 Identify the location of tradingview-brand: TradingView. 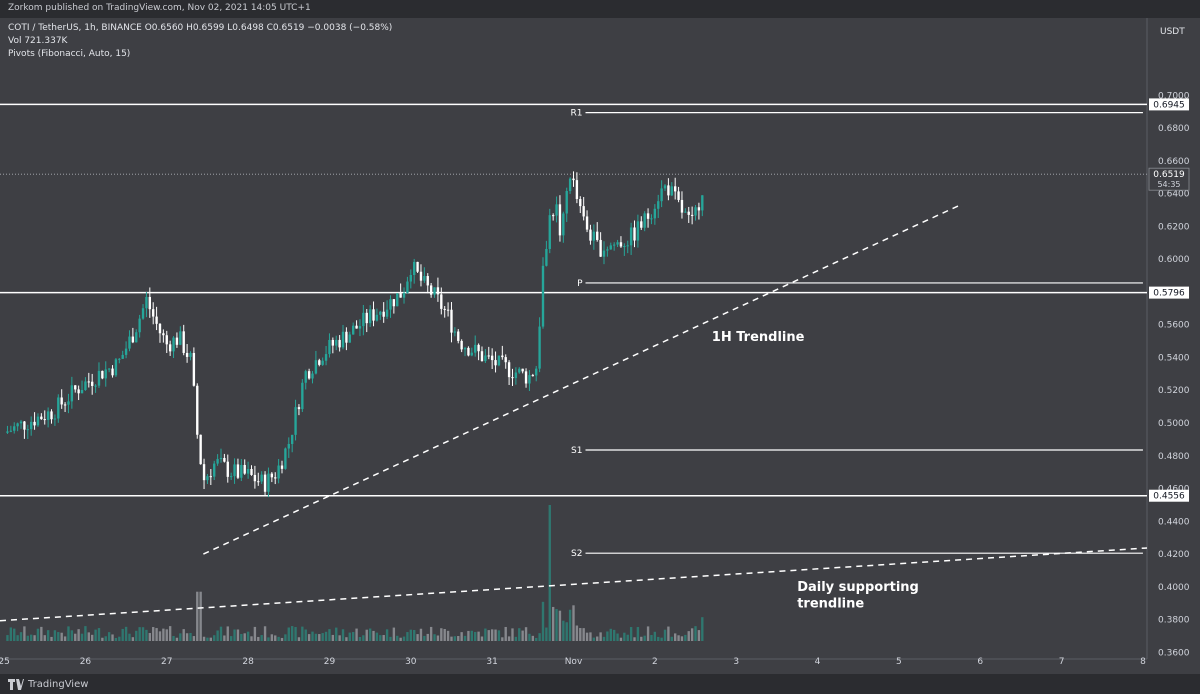
(58, 684).